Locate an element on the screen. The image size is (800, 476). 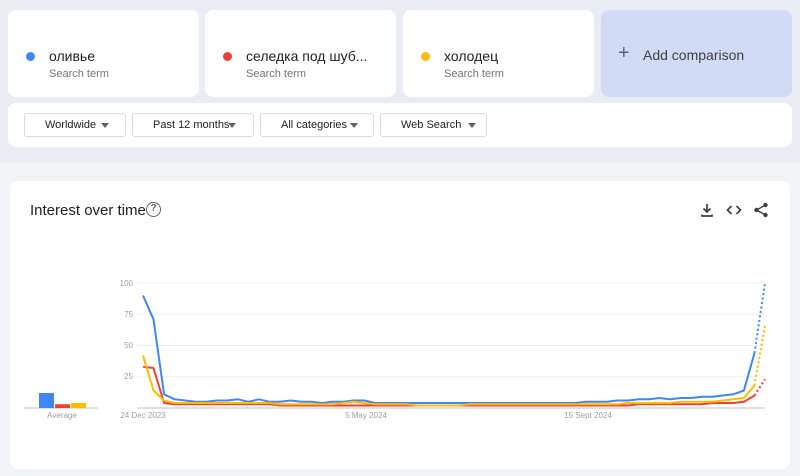
add-comparison-button: + Add comparison is located at coordinates (696, 53).